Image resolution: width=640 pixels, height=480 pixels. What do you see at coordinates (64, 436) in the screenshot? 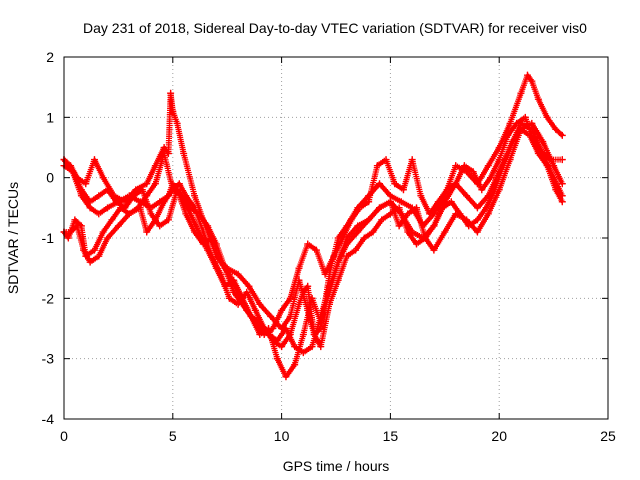
I see `x-tick-label: 0` at bounding box center [64, 436].